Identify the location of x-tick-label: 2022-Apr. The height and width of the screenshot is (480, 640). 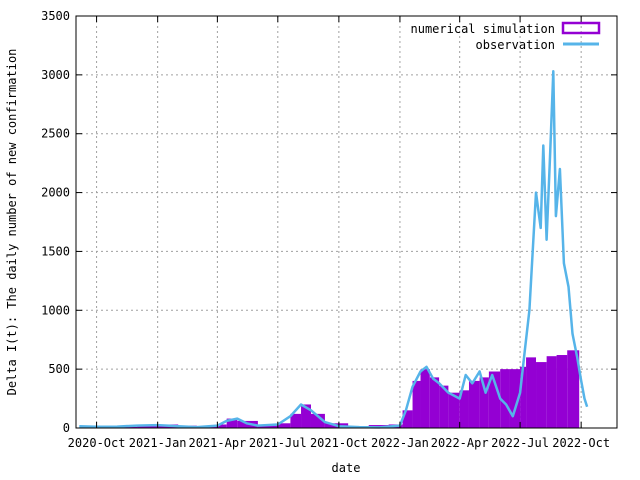
(460, 443).